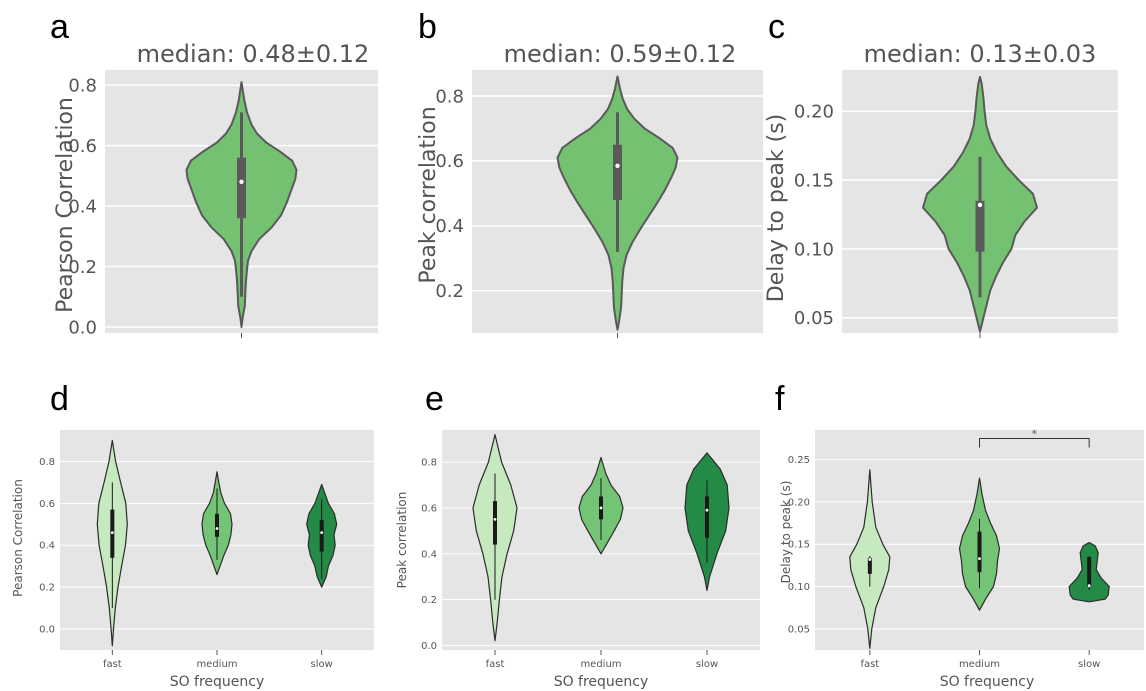 This screenshot has height=691, width=1146. Describe the element at coordinates (223, 204) in the screenshot. I see `panel-a-plot: 0.0 0.2 0.4 0.6 0.8` at that location.